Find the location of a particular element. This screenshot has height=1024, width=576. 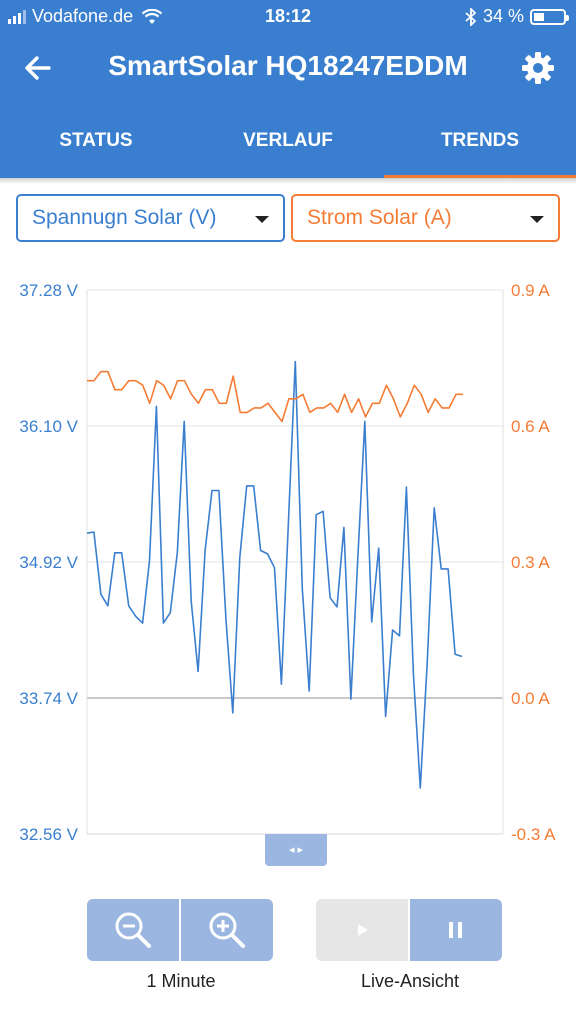

right-axis-tick-label: 0.6 A is located at coordinates (530, 426).